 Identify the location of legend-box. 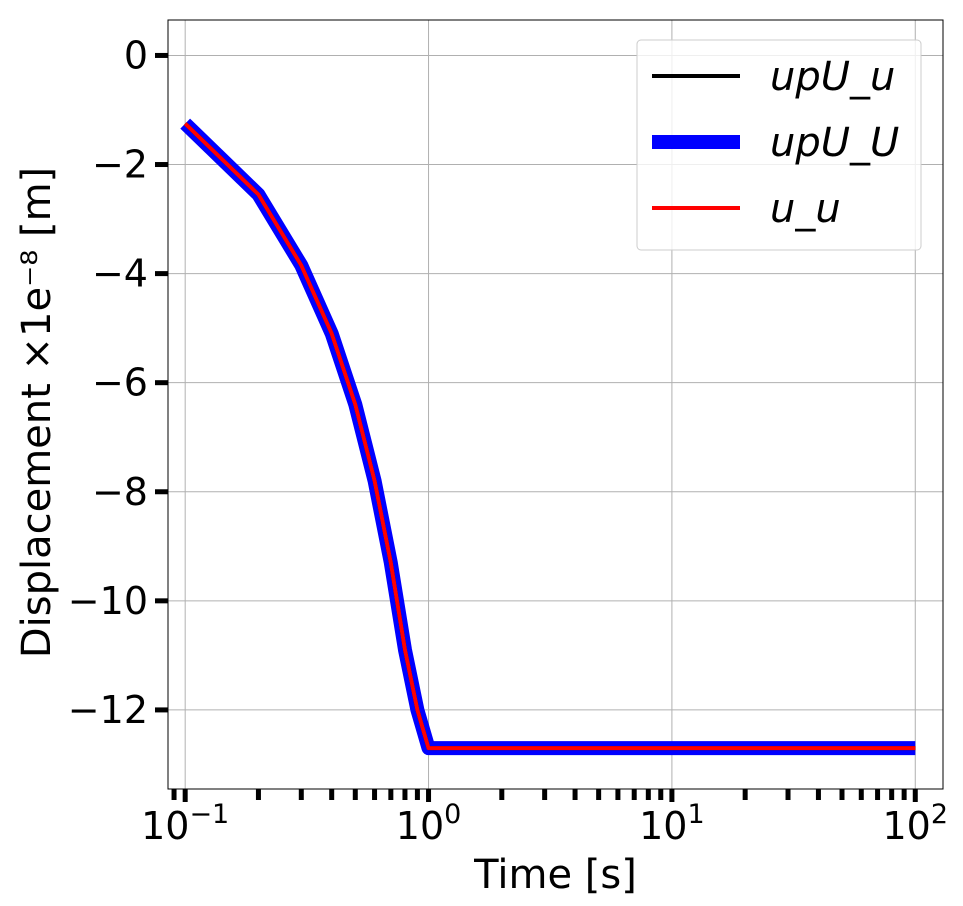
(779, 145).